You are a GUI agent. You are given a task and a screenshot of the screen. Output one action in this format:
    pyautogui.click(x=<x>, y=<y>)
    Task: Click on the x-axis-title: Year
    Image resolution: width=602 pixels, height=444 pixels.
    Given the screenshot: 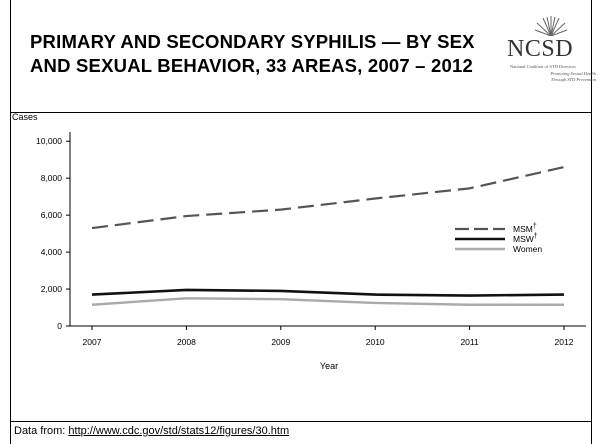 What is the action you would take?
    pyautogui.click(x=329, y=366)
    